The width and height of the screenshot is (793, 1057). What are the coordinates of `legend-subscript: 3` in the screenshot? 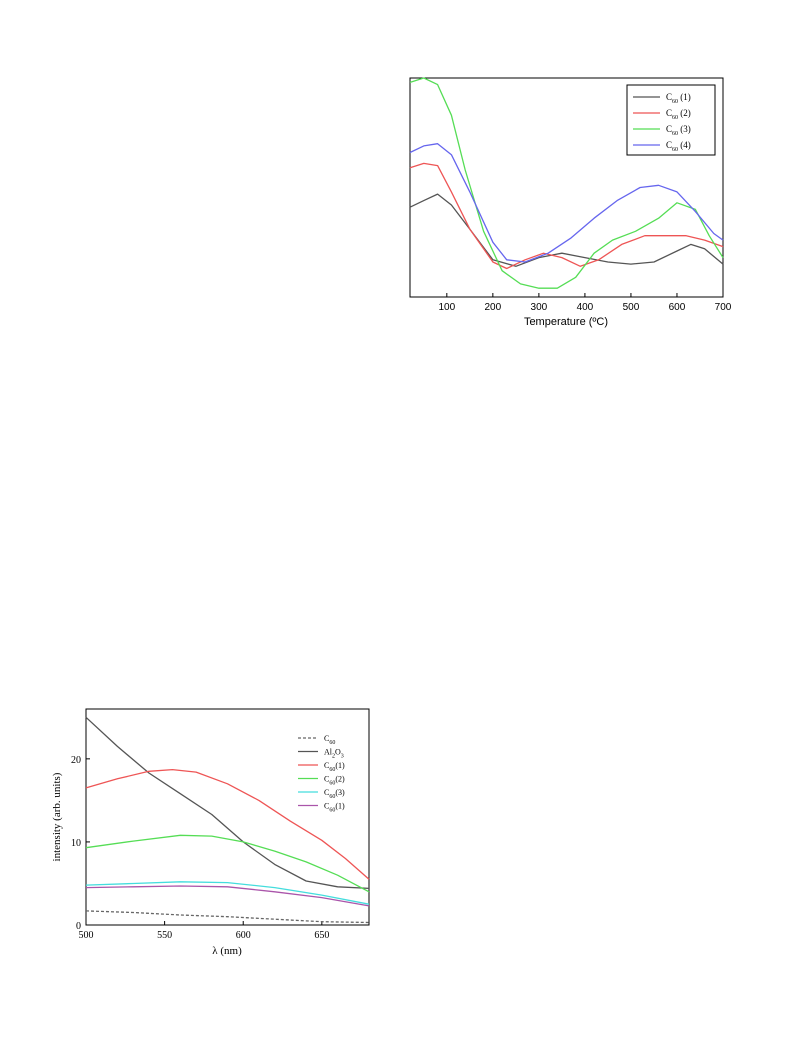 It's located at (342, 757).